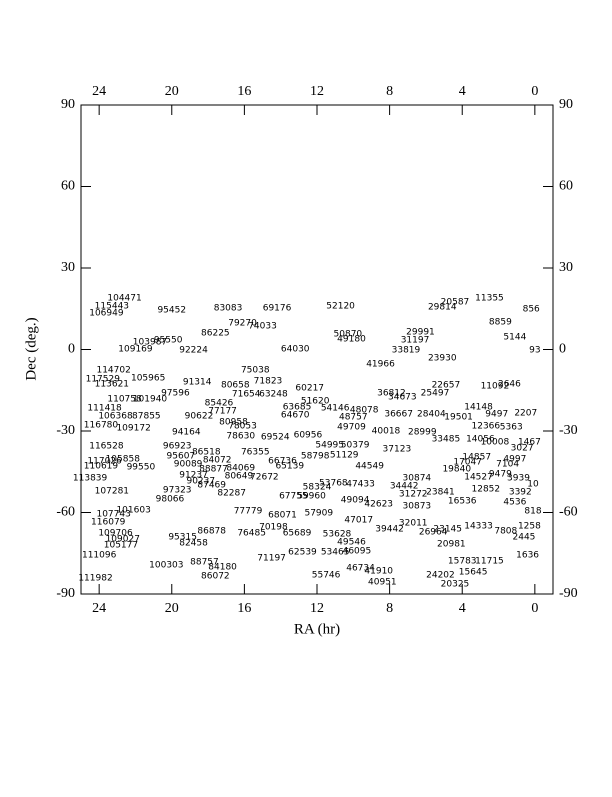  Describe the element at coordinates (364, 411) in the screenshot. I see `star-label: 48078` at that location.